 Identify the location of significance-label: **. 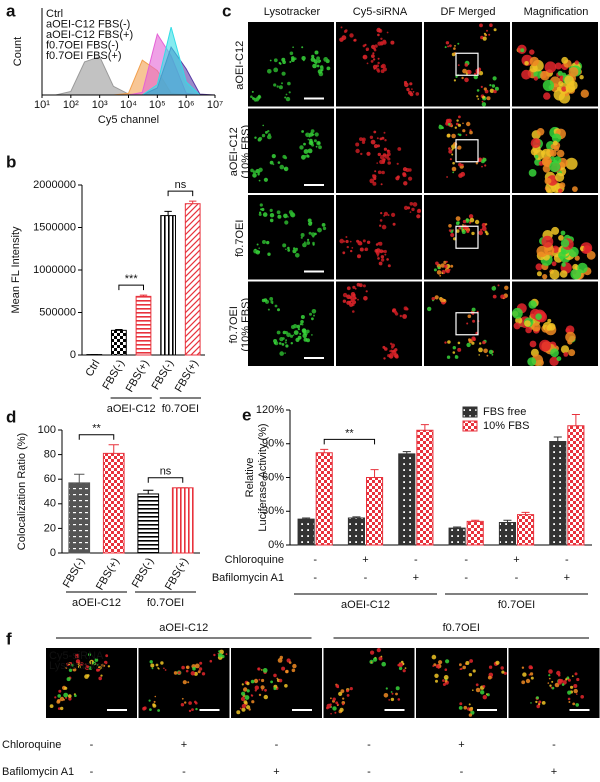
(349, 433).